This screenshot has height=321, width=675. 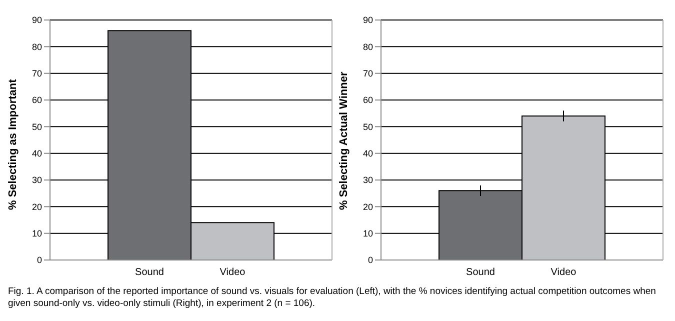 What do you see at coordinates (344, 140) in the screenshot?
I see `y-axis-title: % Selecting Actual Winner` at bounding box center [344, 140].